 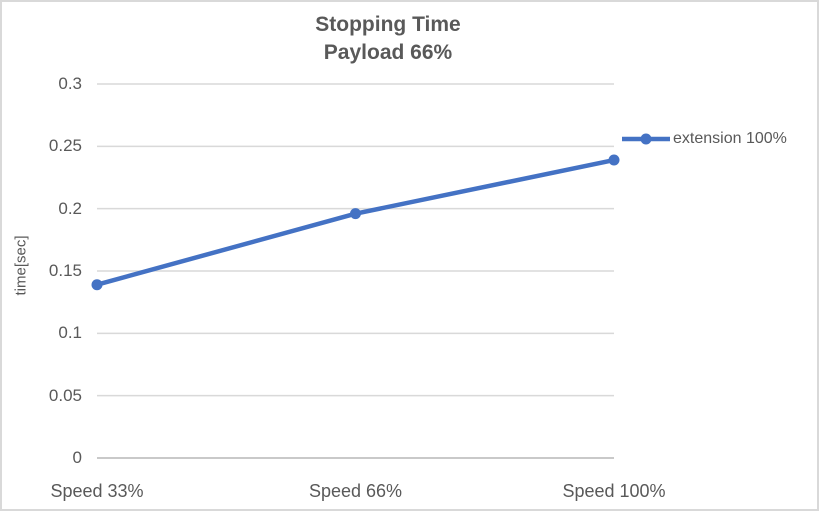 What do you see at coordinates (65, 395) in the screenshot?
I see `y-tick-label: 0.05` at bounding box center [65, 395].